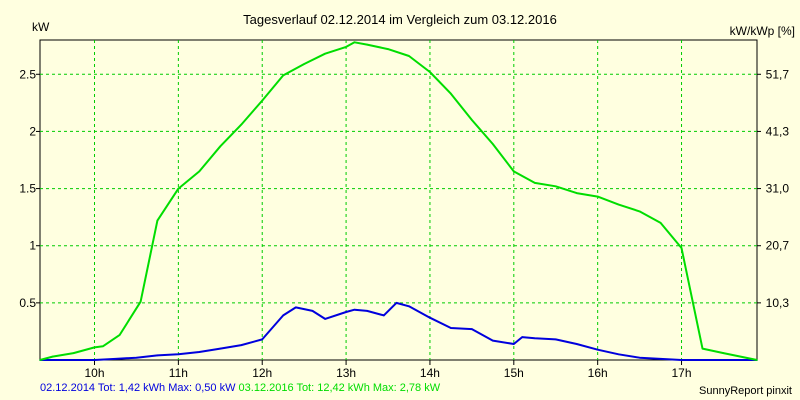  Describe the element at coordinates (346, 373) in the screenshot. I see `x-tick-label: 13h` at that location.